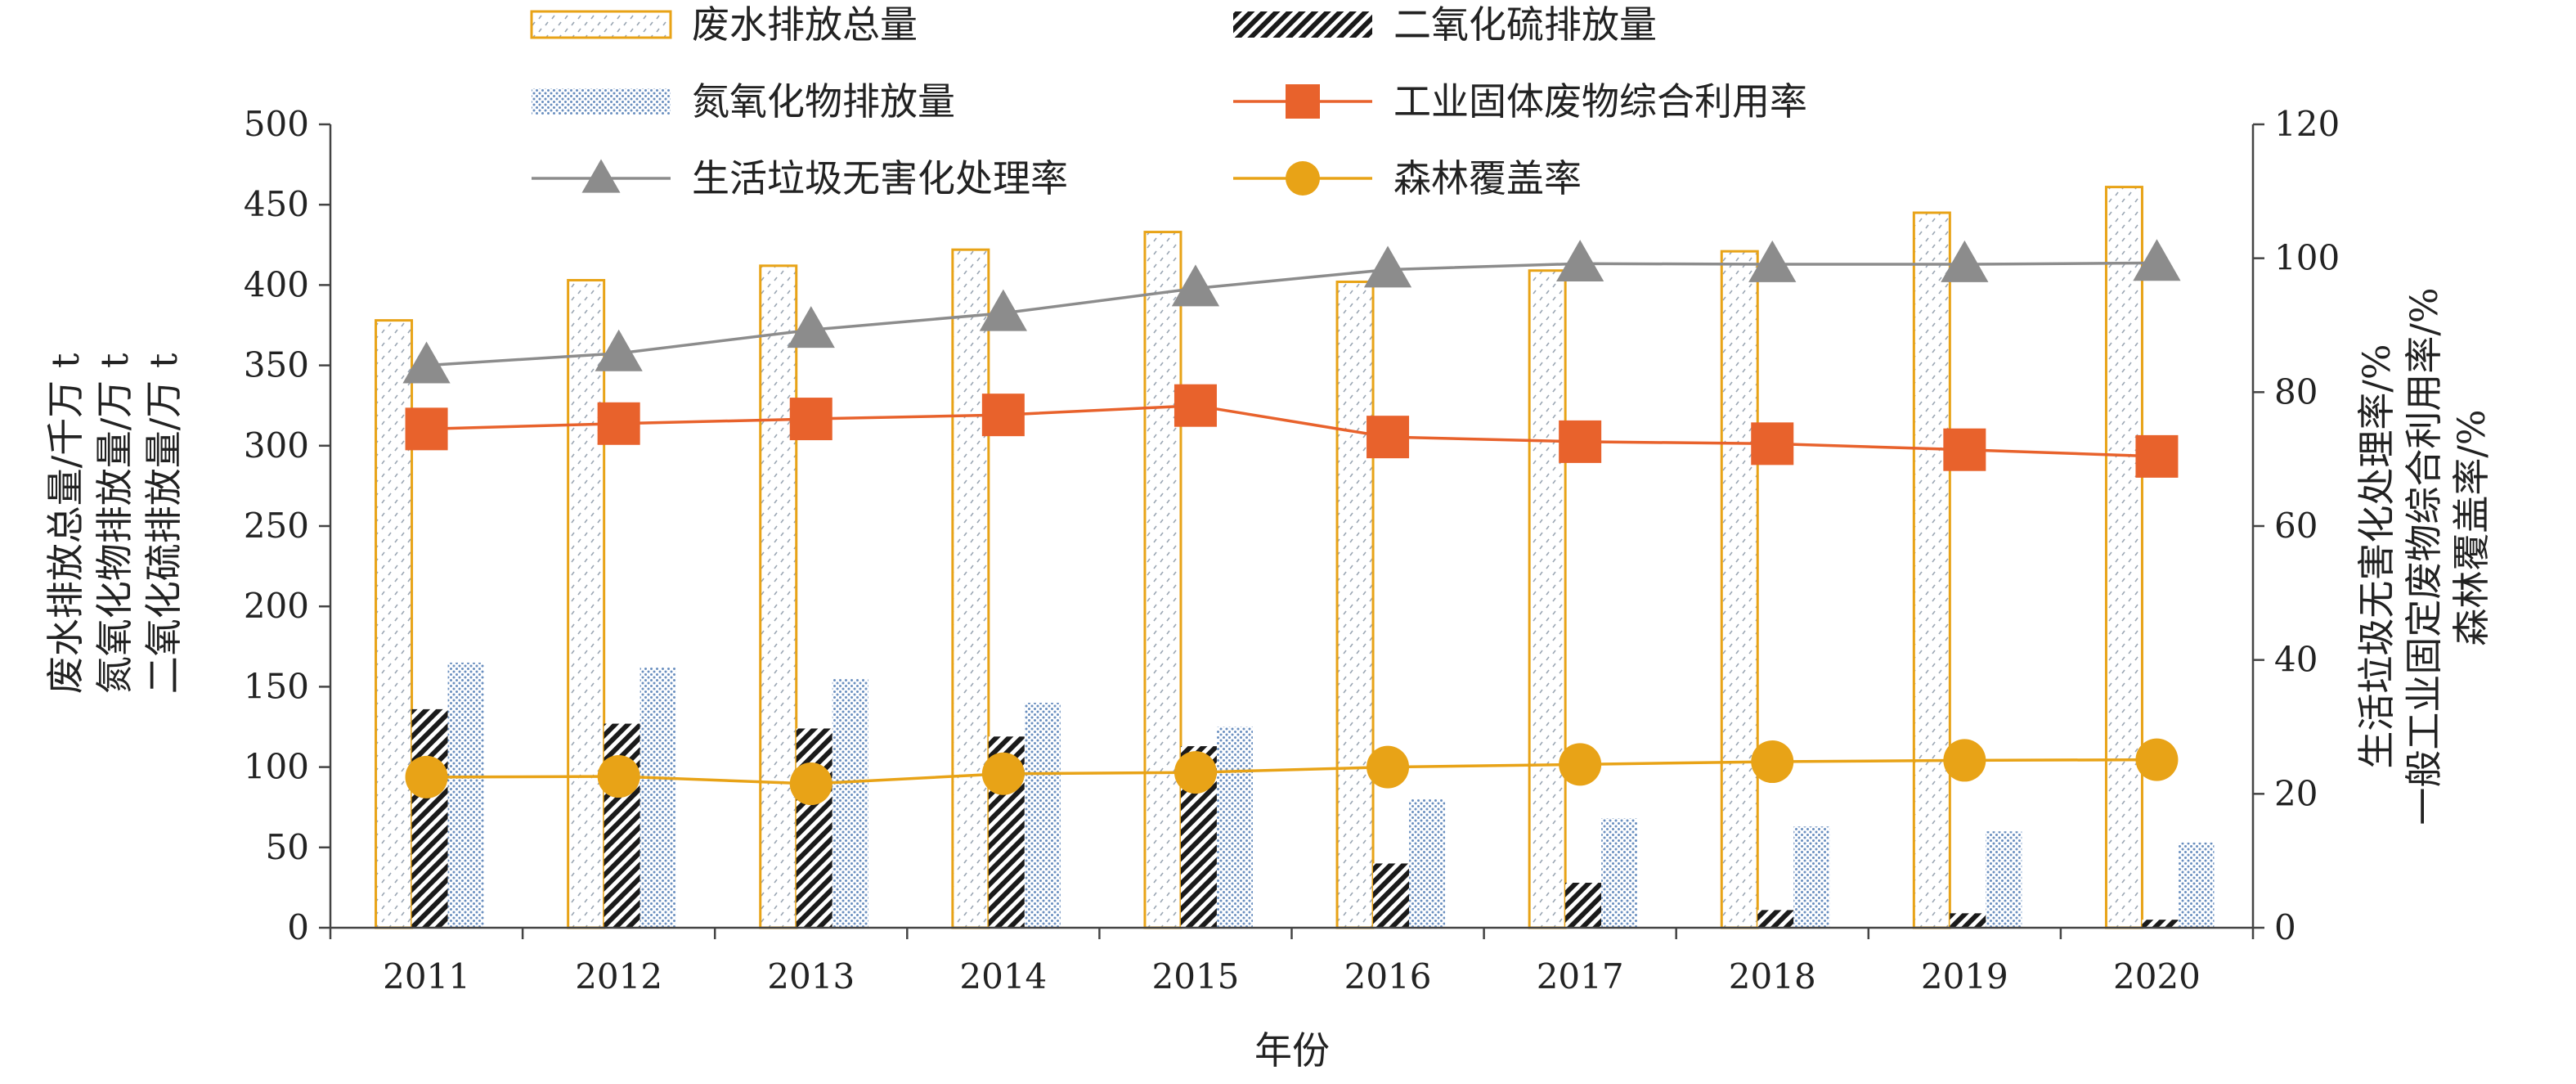  Describe the element at coordinates (1003, 976) in the screenshot. I see `x-tick-label: 2014` at that location.